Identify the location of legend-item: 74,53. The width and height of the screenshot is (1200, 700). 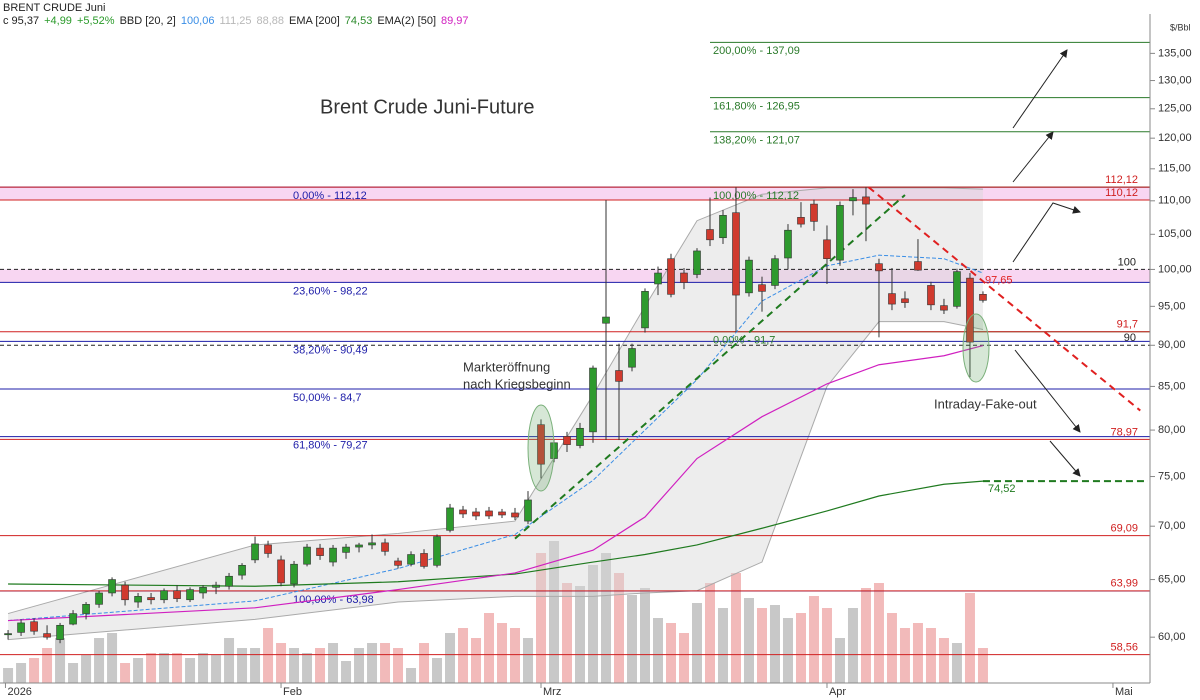
(358, 21).